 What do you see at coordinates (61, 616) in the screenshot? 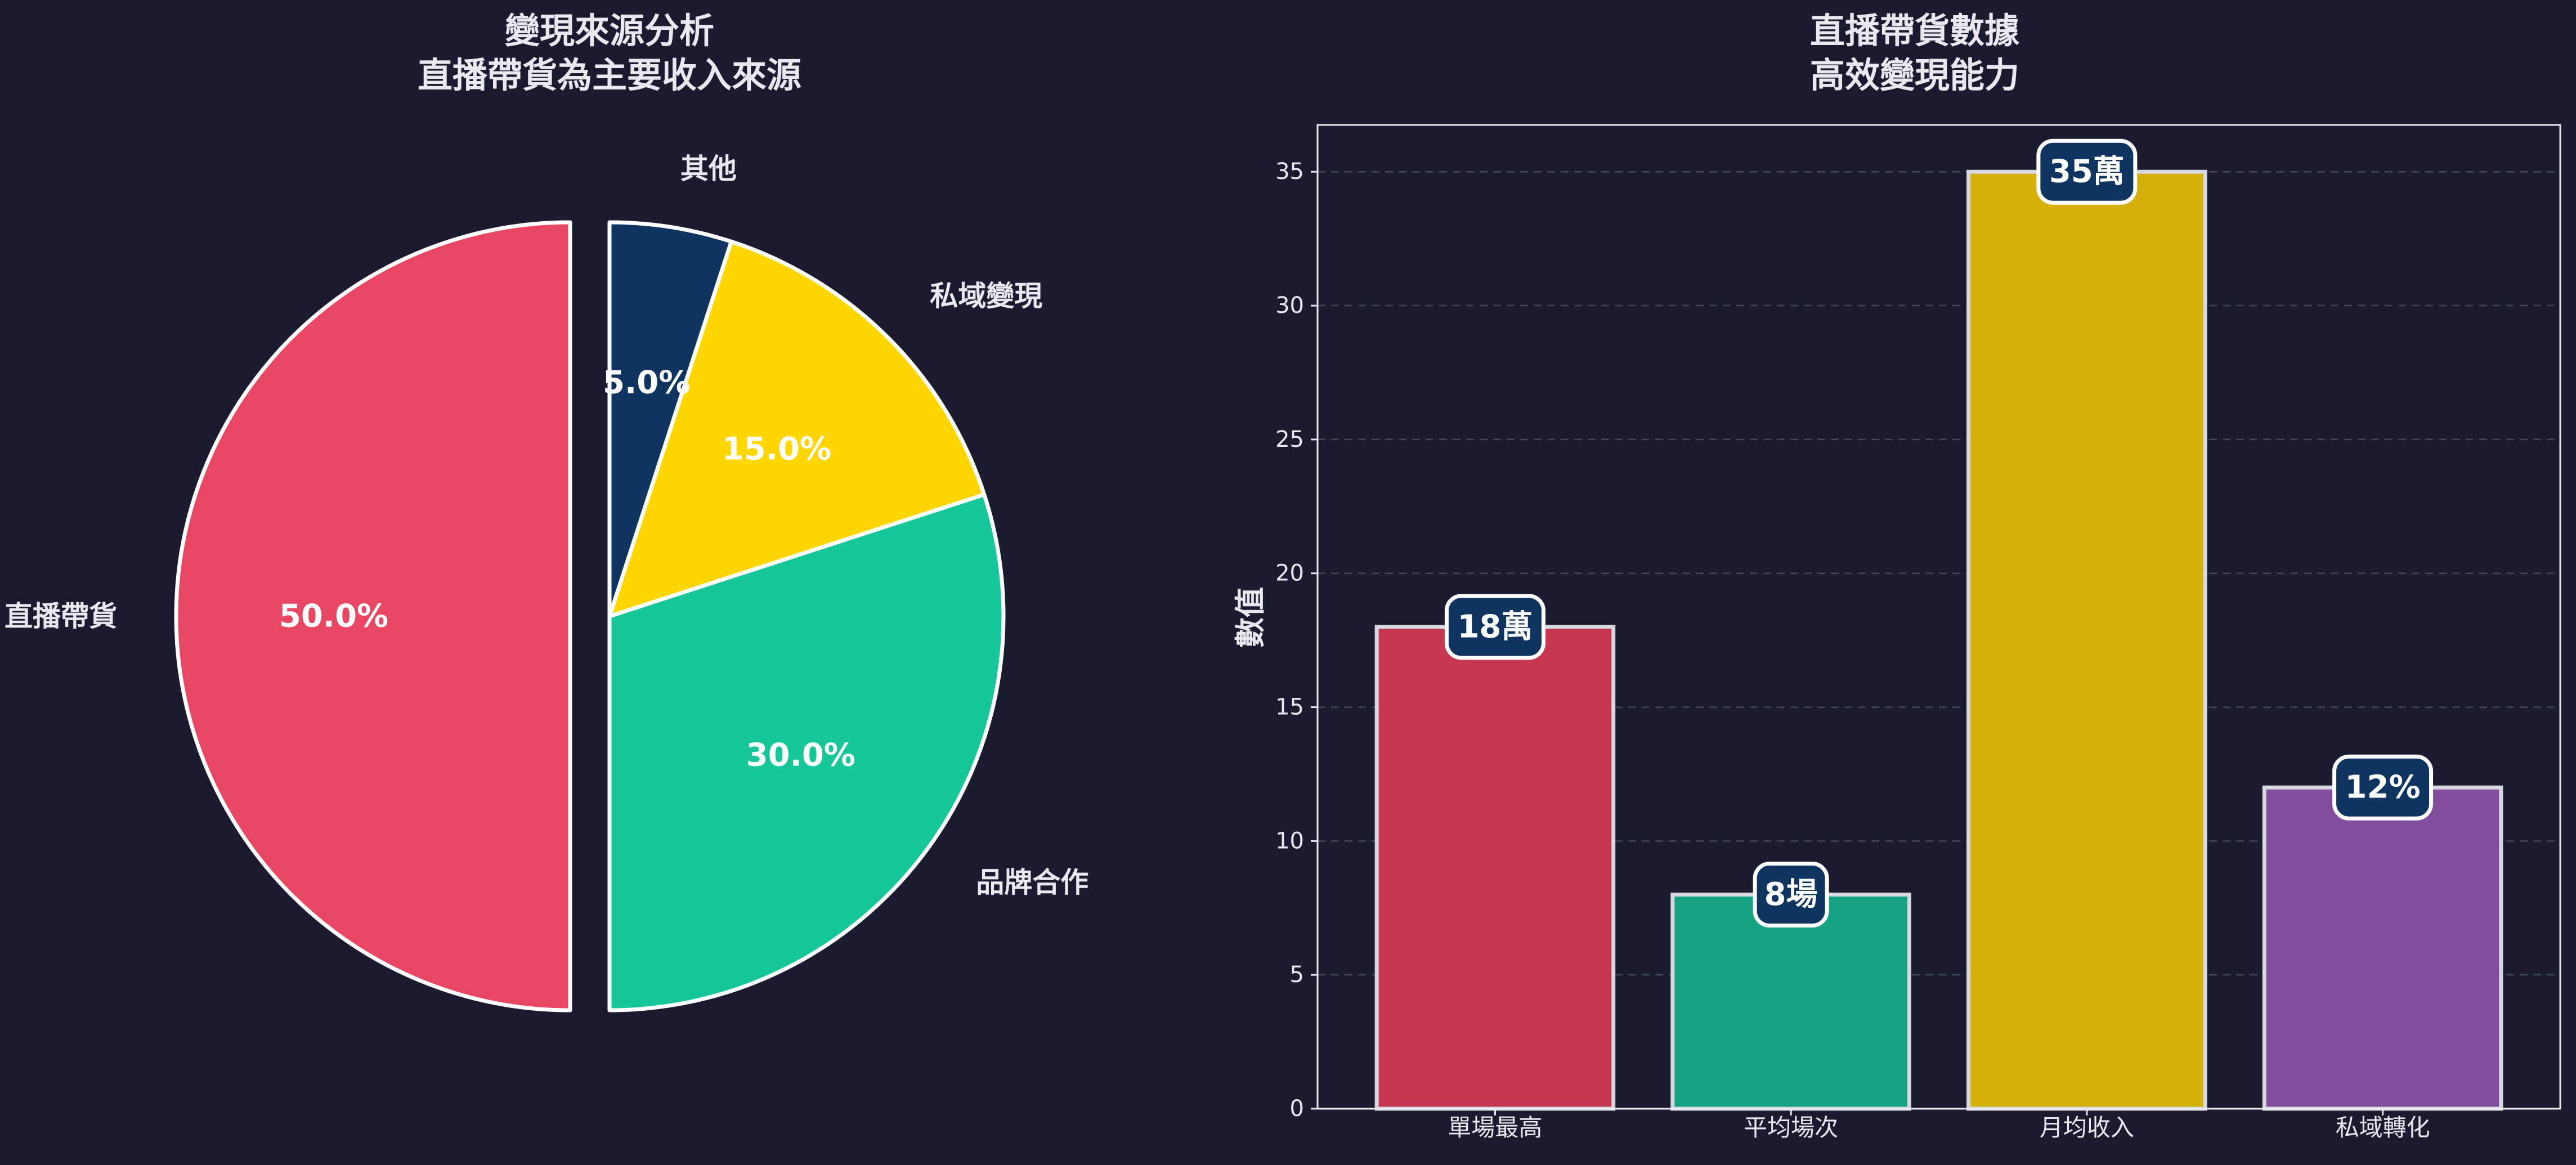
I see `pie-category-label: 直播帶貨` at bounding box center [61, 616].